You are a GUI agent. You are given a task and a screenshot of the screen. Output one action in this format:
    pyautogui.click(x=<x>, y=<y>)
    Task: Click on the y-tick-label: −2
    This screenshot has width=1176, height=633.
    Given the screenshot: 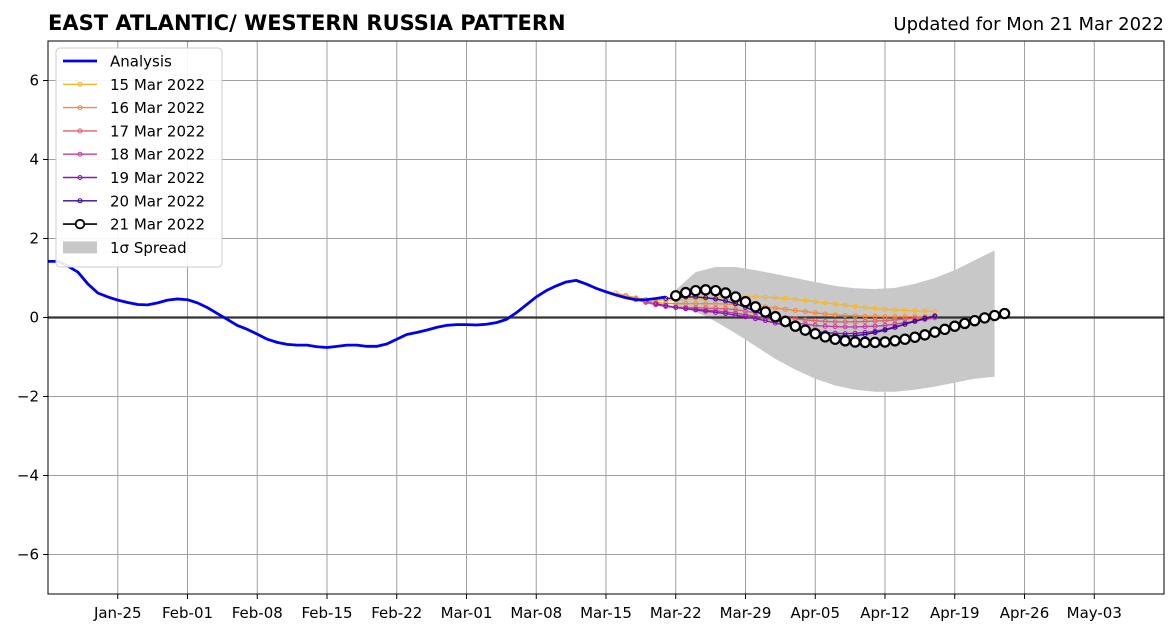 What is the action you would take?
    pyautogui.click(x=28, y=397)
    